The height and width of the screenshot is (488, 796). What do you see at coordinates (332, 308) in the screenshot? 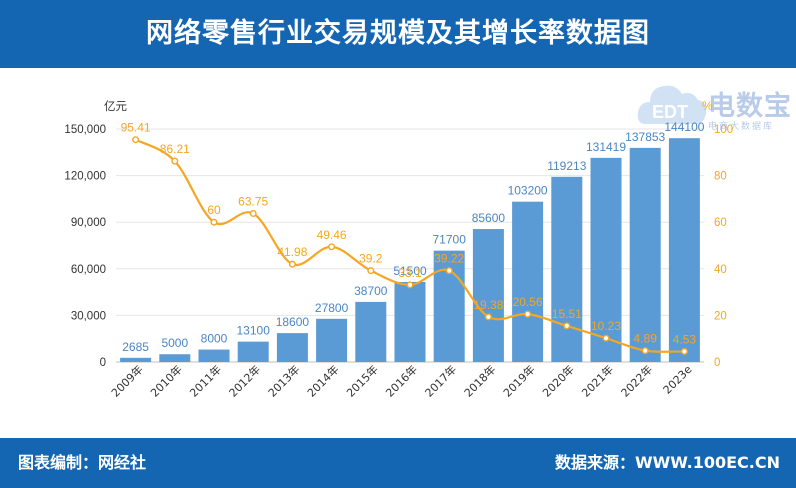
I see `bar-value-label: 27800` at bounding box center [332, 308].